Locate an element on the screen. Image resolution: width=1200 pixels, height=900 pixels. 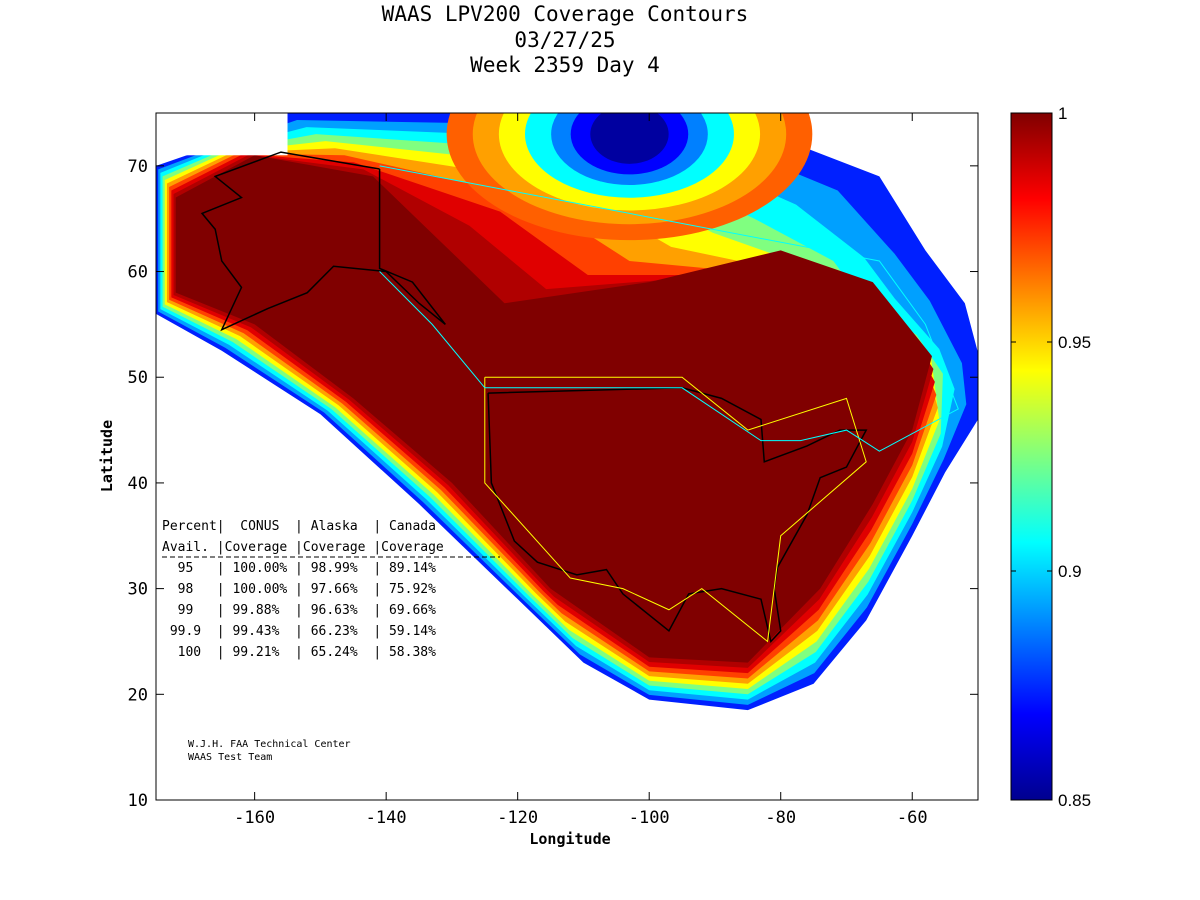
x-tick-label: -80 is located at coordinates (780, 818).